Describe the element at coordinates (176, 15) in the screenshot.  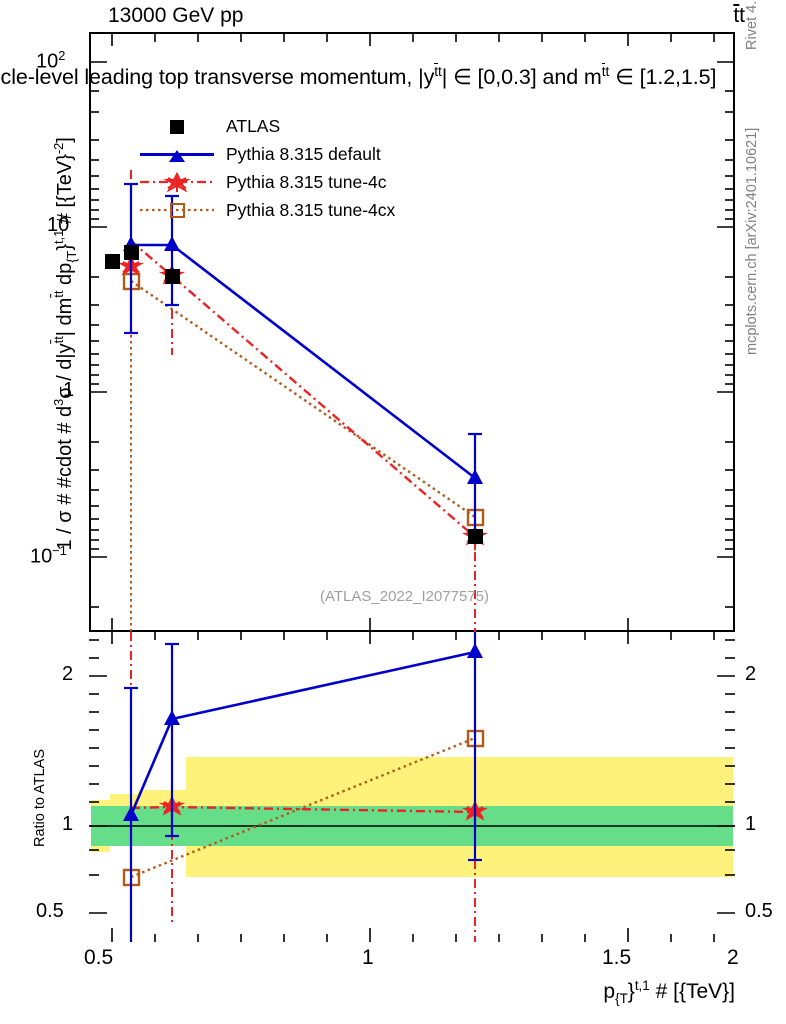
I see `beam-energy-label: 13000 GeV pp` at that location.